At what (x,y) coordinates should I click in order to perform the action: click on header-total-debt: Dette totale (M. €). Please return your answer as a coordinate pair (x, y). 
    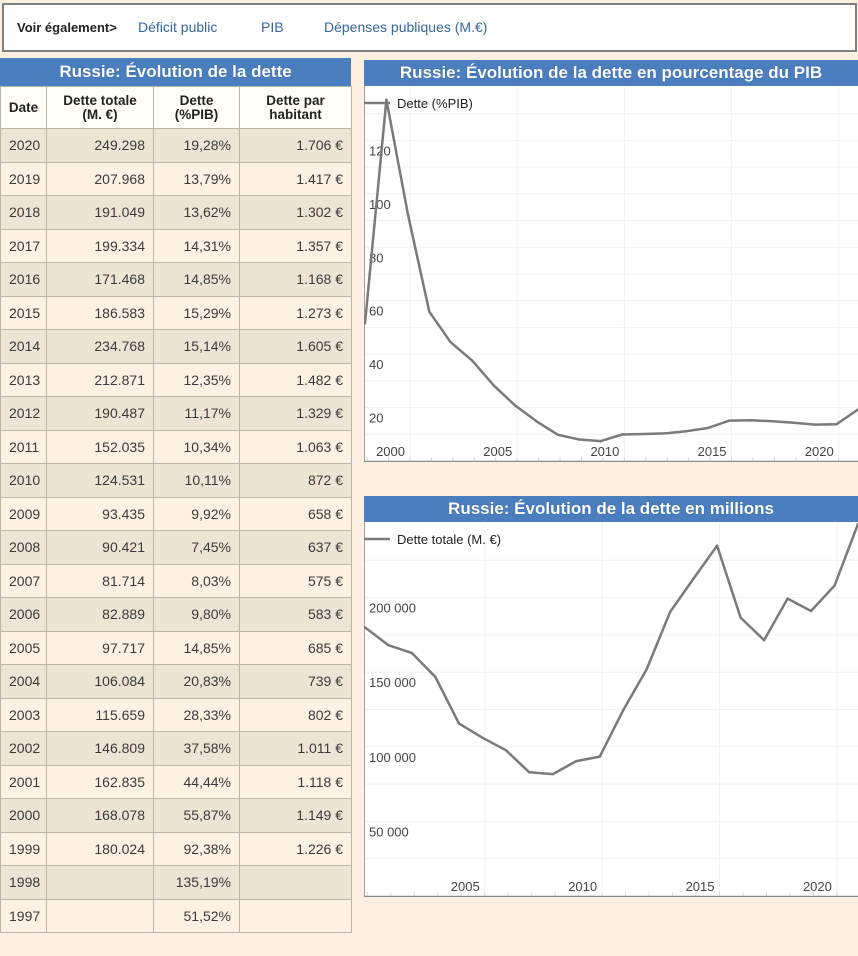
    Looking at the image, I should click on (100, 107).